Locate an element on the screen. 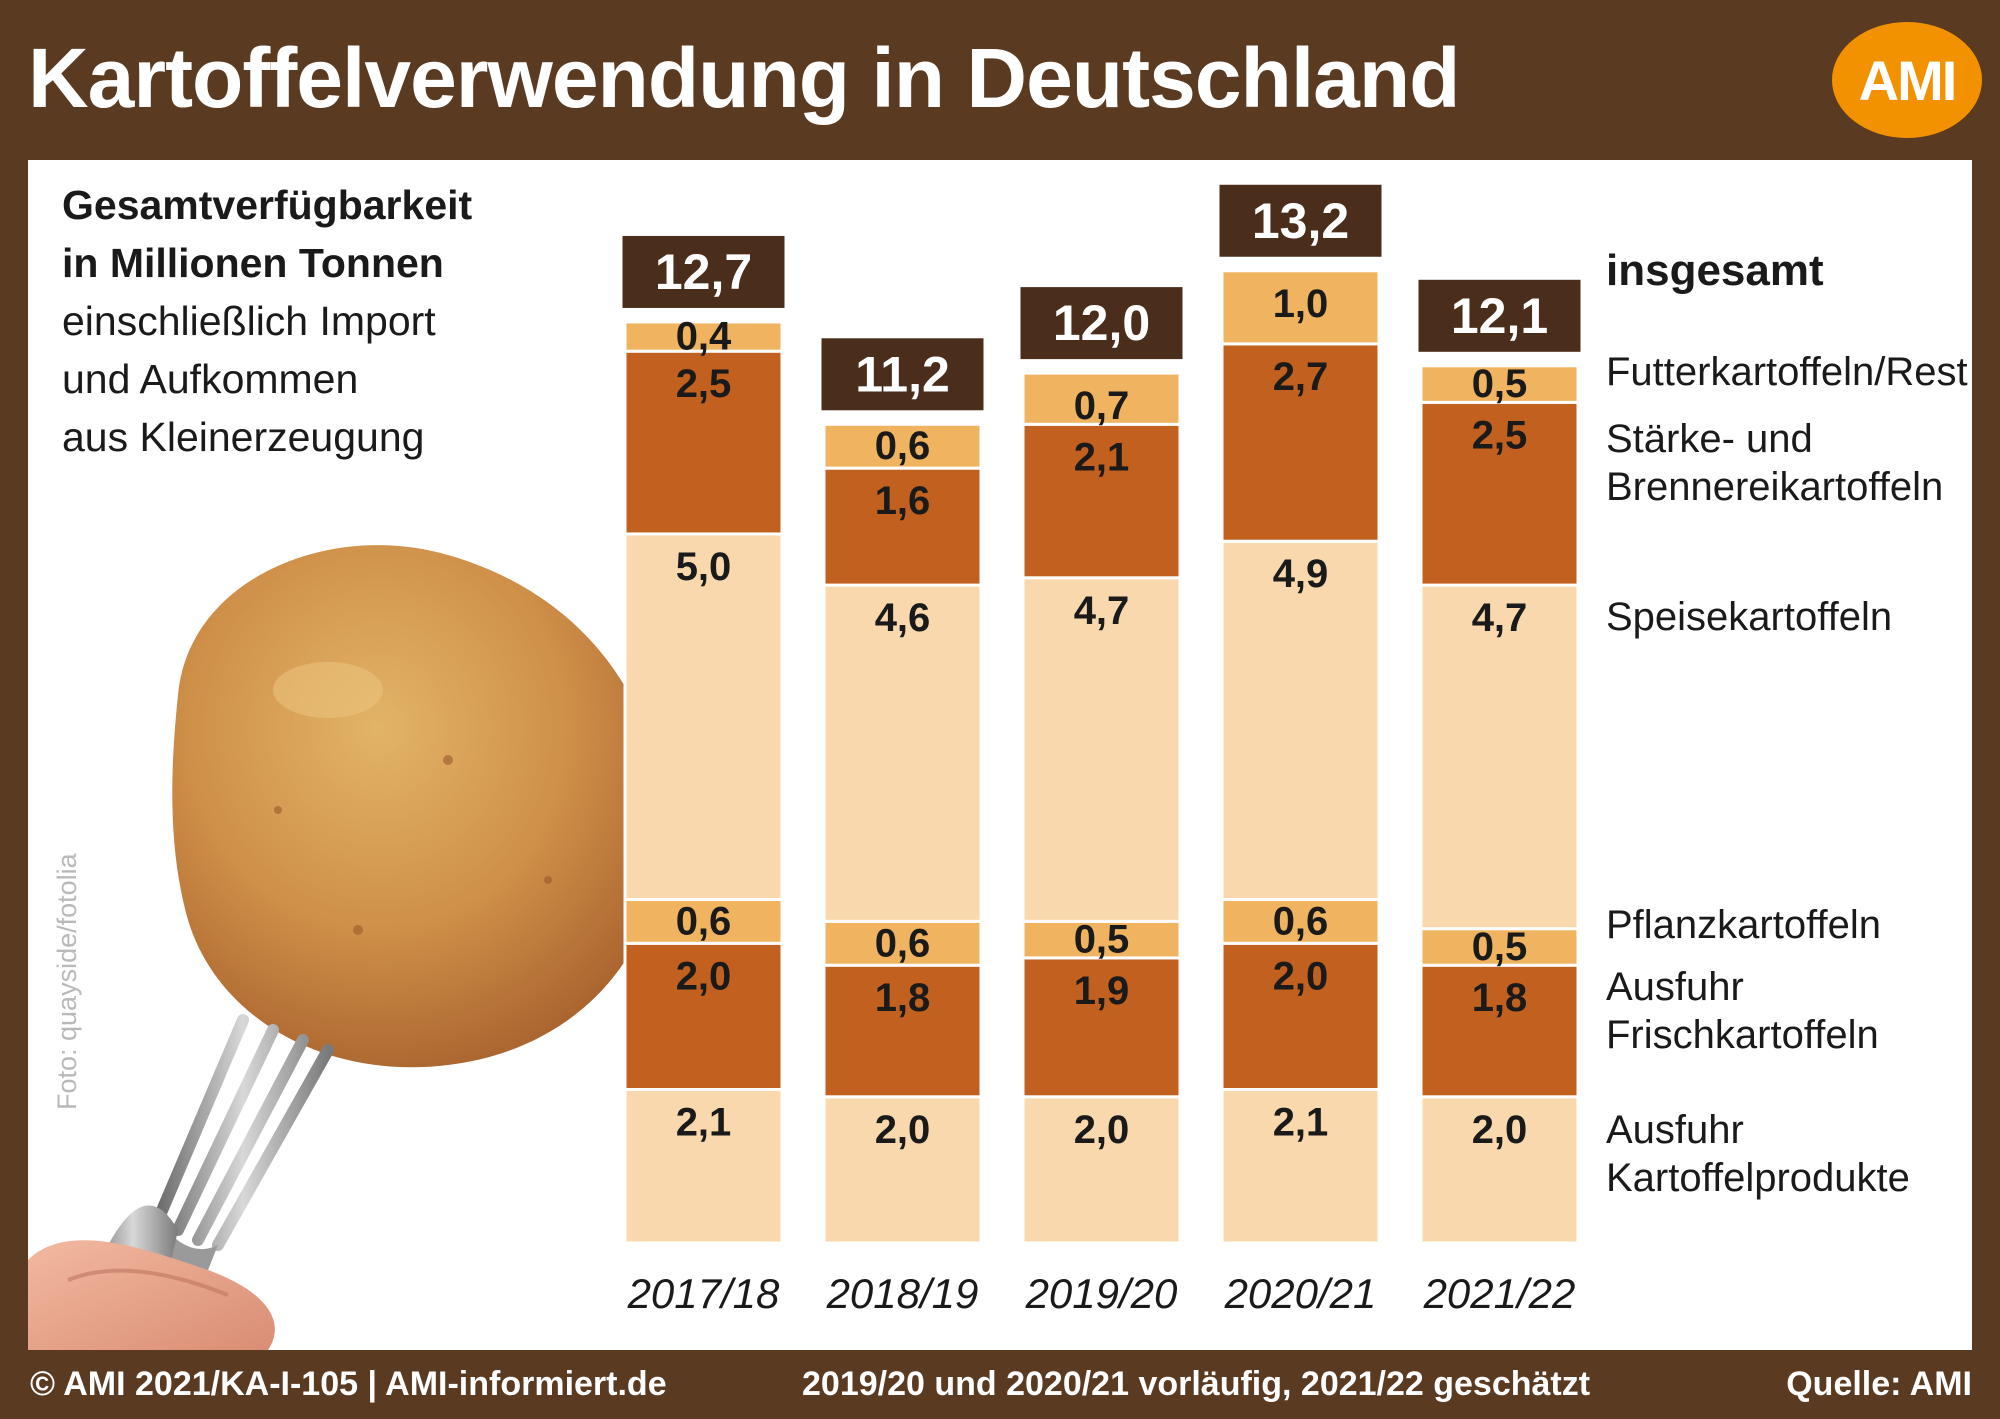 The width and height of the screenshot is (2000, 1419). segment-value-label: 2,7 is located at coordinates (1301, 377).